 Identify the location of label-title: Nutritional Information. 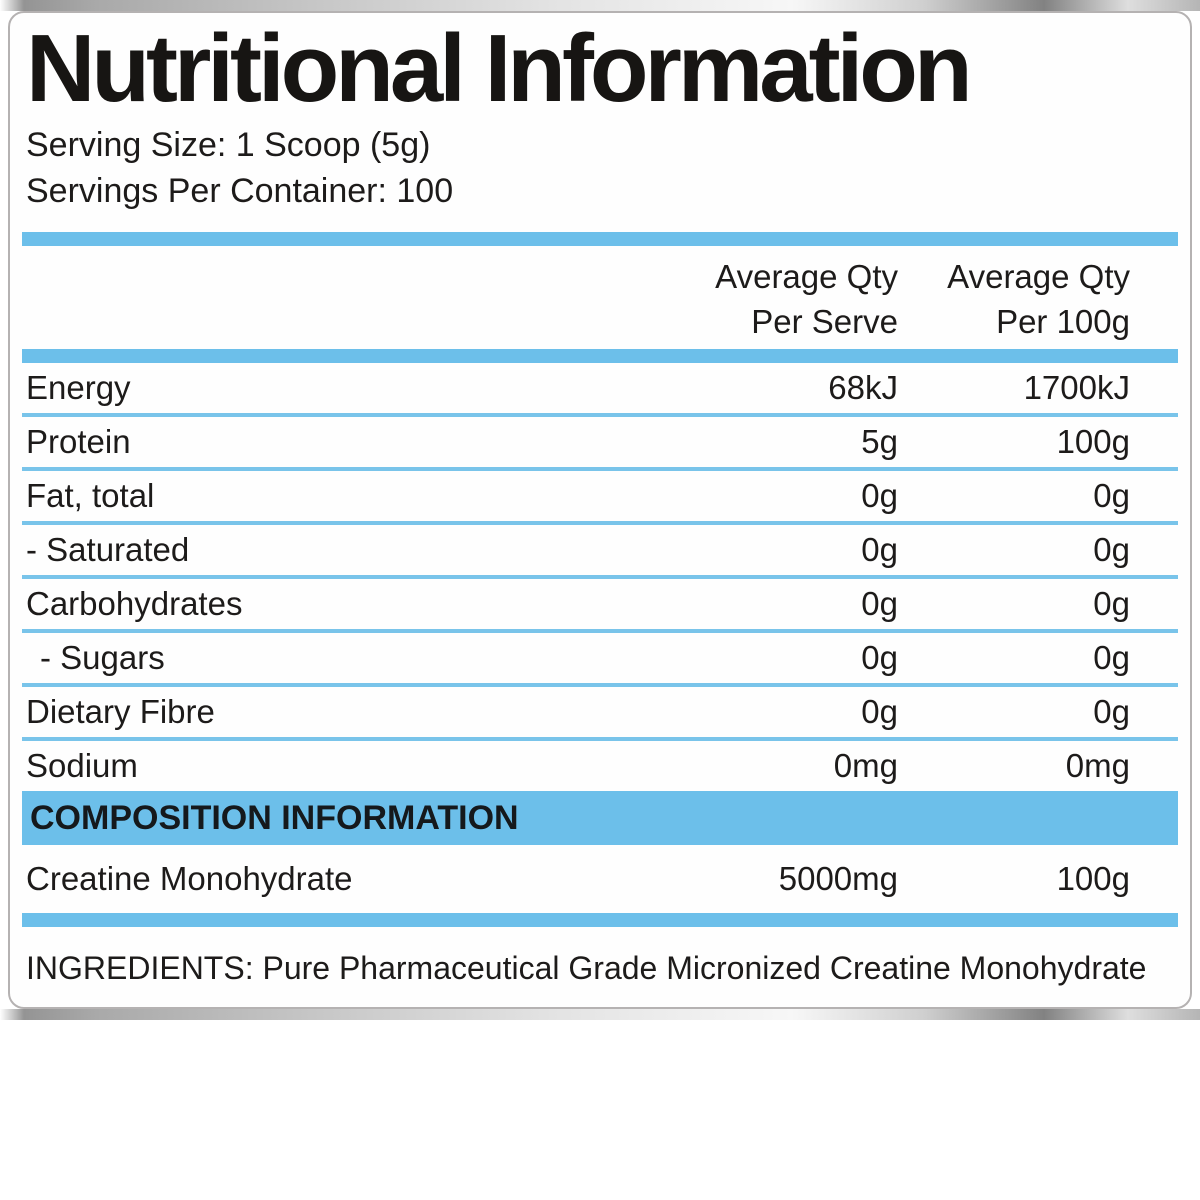
(499, 68).